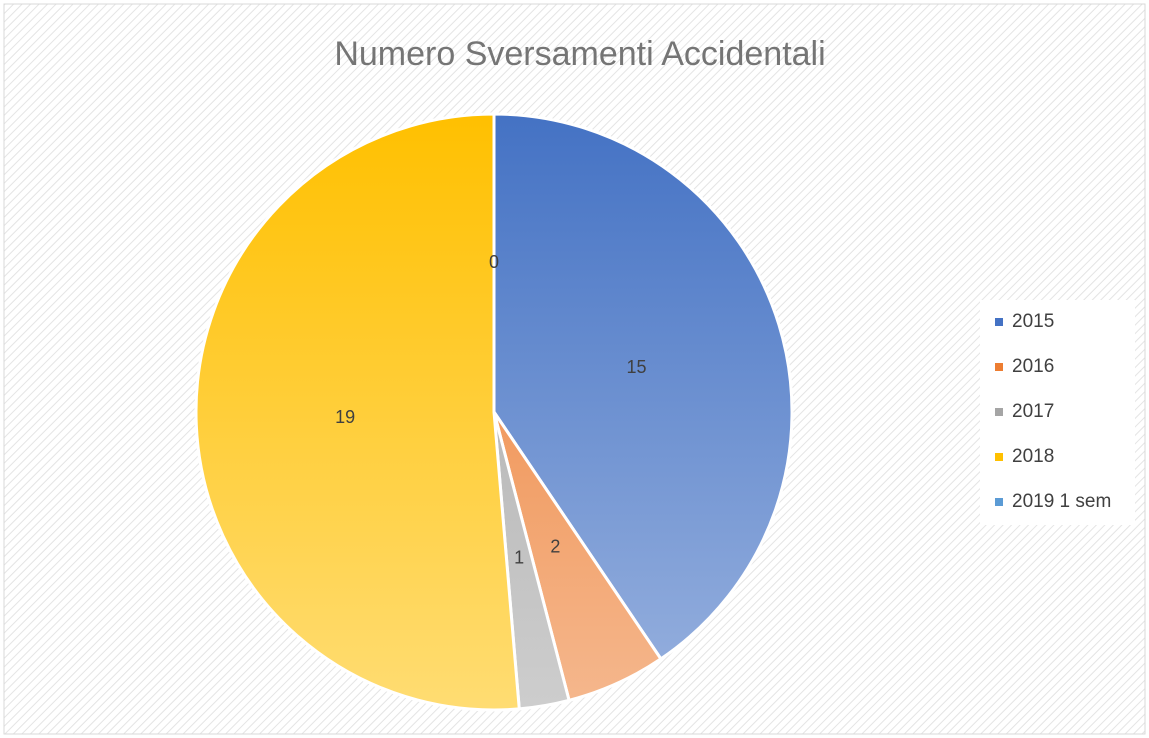 The image size is (1149, 738). I want to click on data-label: 19, so click(345, 417).